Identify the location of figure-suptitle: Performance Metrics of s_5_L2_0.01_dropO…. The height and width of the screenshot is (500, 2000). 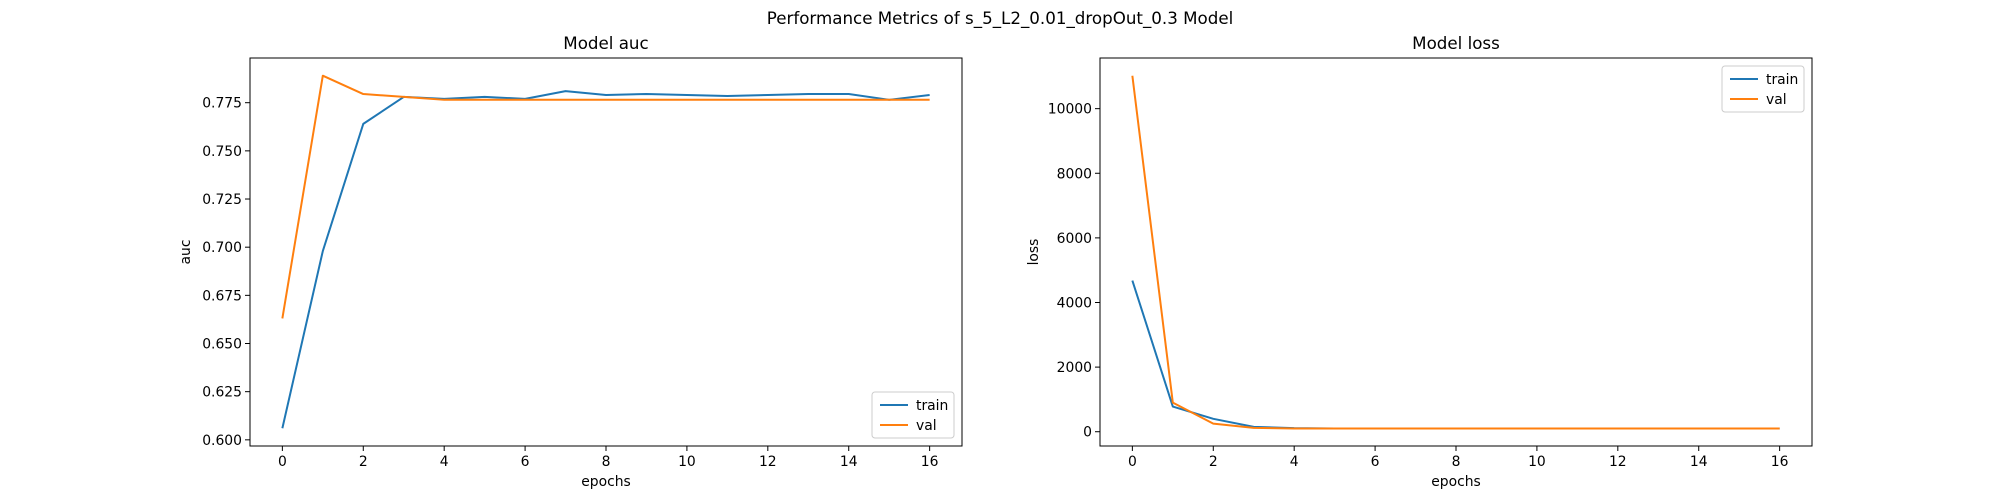
(1000, 18).